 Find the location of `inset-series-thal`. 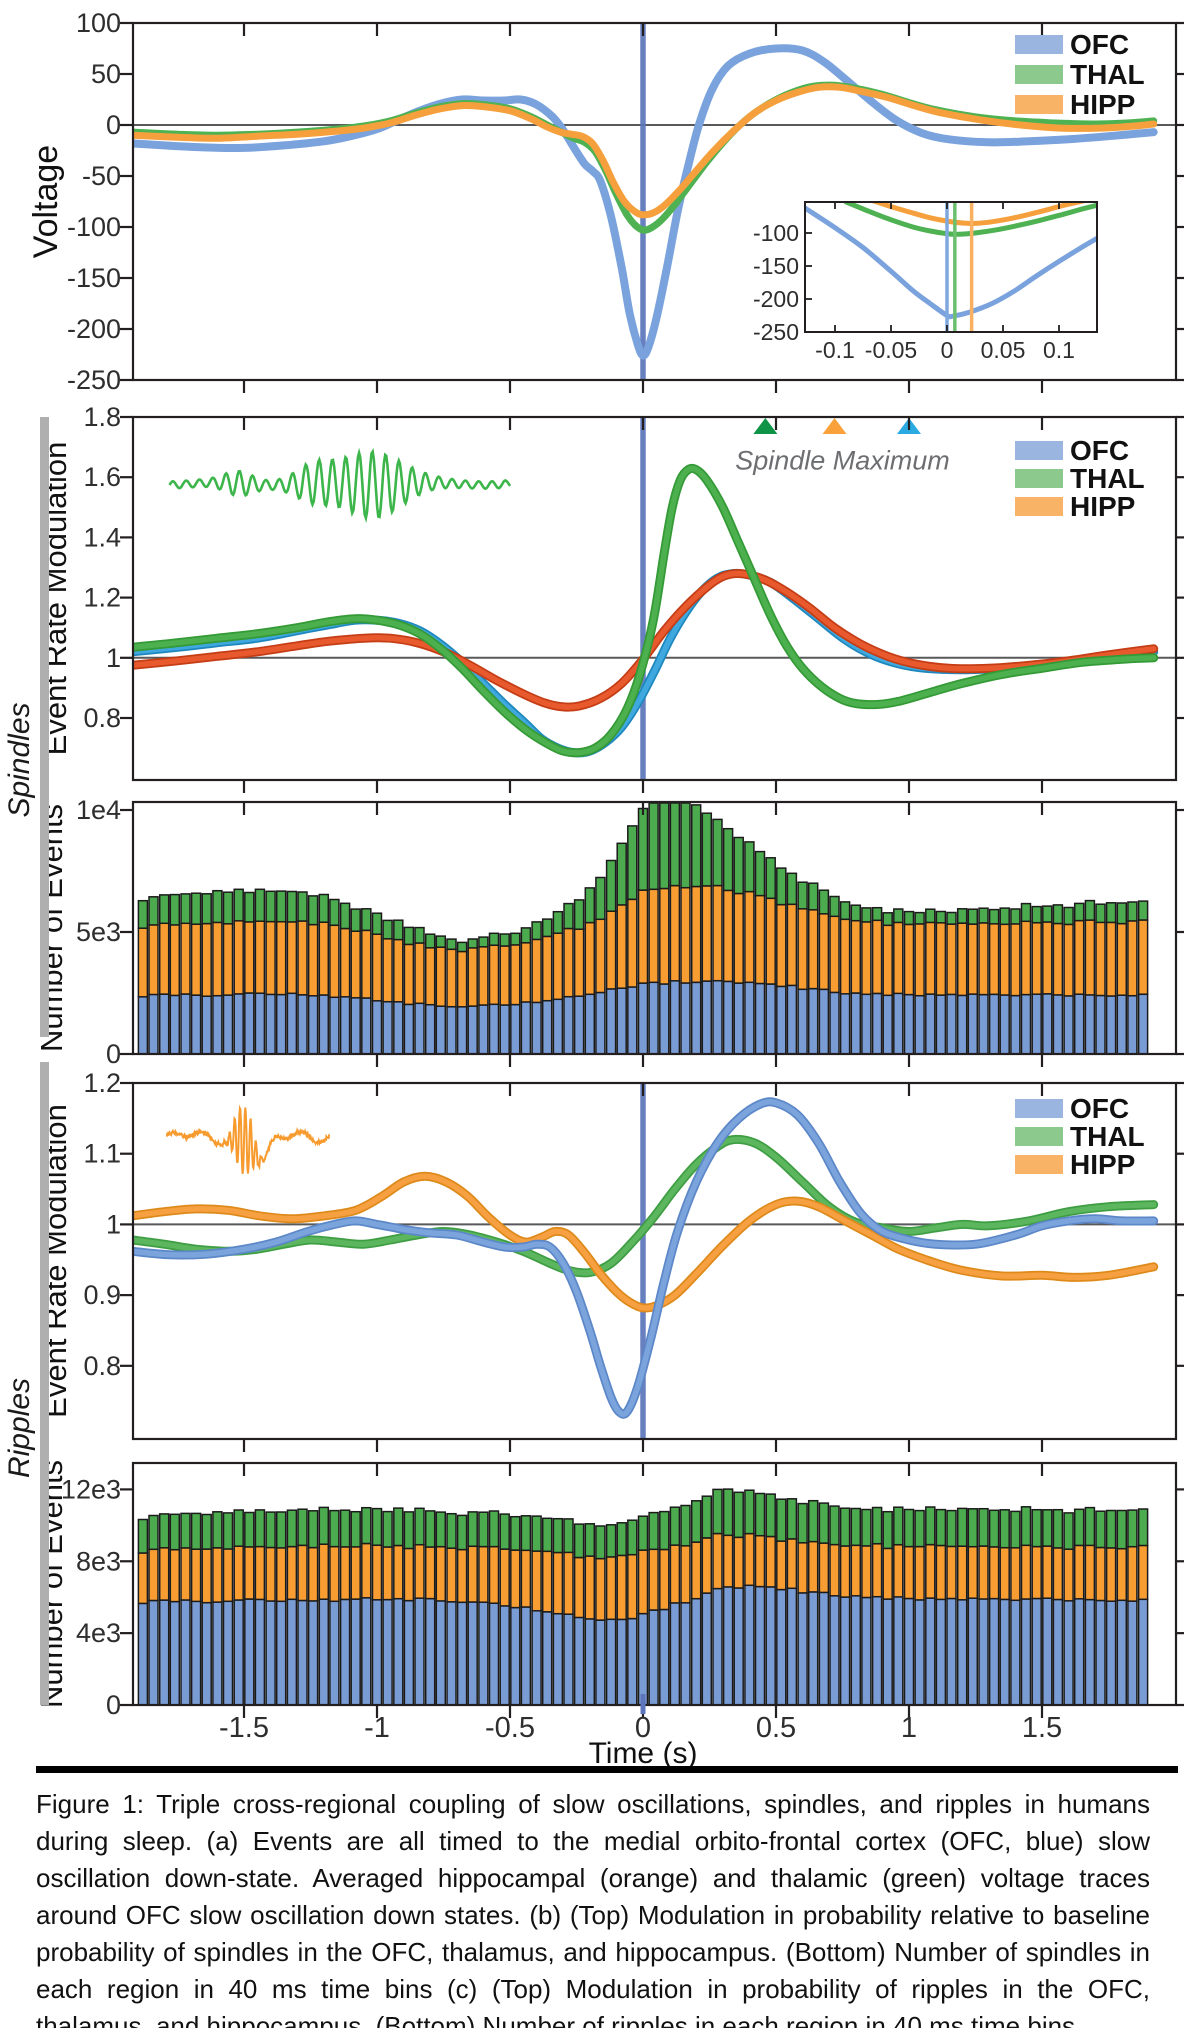

inset-series-thal is located at coordinates (970, 219).